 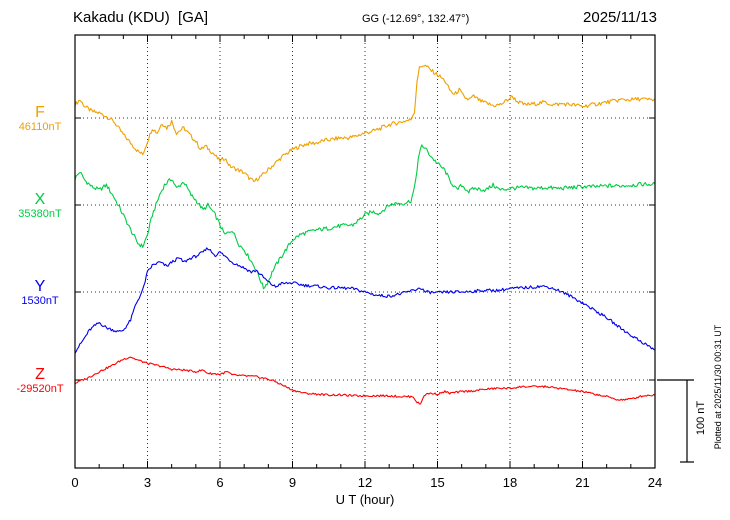 I want to click on series-letter-f: F, so click(x=40, y=112).